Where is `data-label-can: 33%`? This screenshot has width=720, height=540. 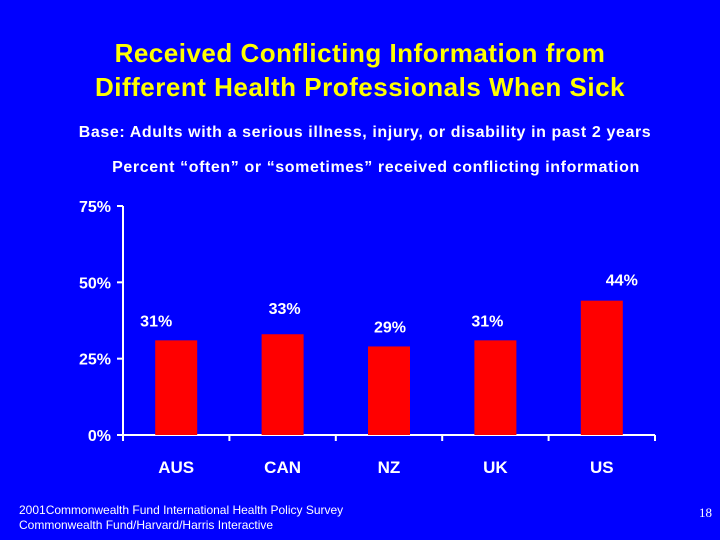 data-label-can: 33% is located at coordinates (285, 309).